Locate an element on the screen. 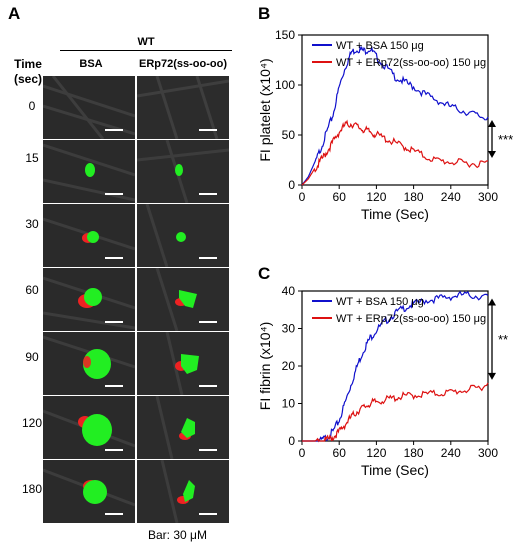 This screenshot has width=520, height=552. micrograph-erp72-180s is located at coordinates (183, 491).